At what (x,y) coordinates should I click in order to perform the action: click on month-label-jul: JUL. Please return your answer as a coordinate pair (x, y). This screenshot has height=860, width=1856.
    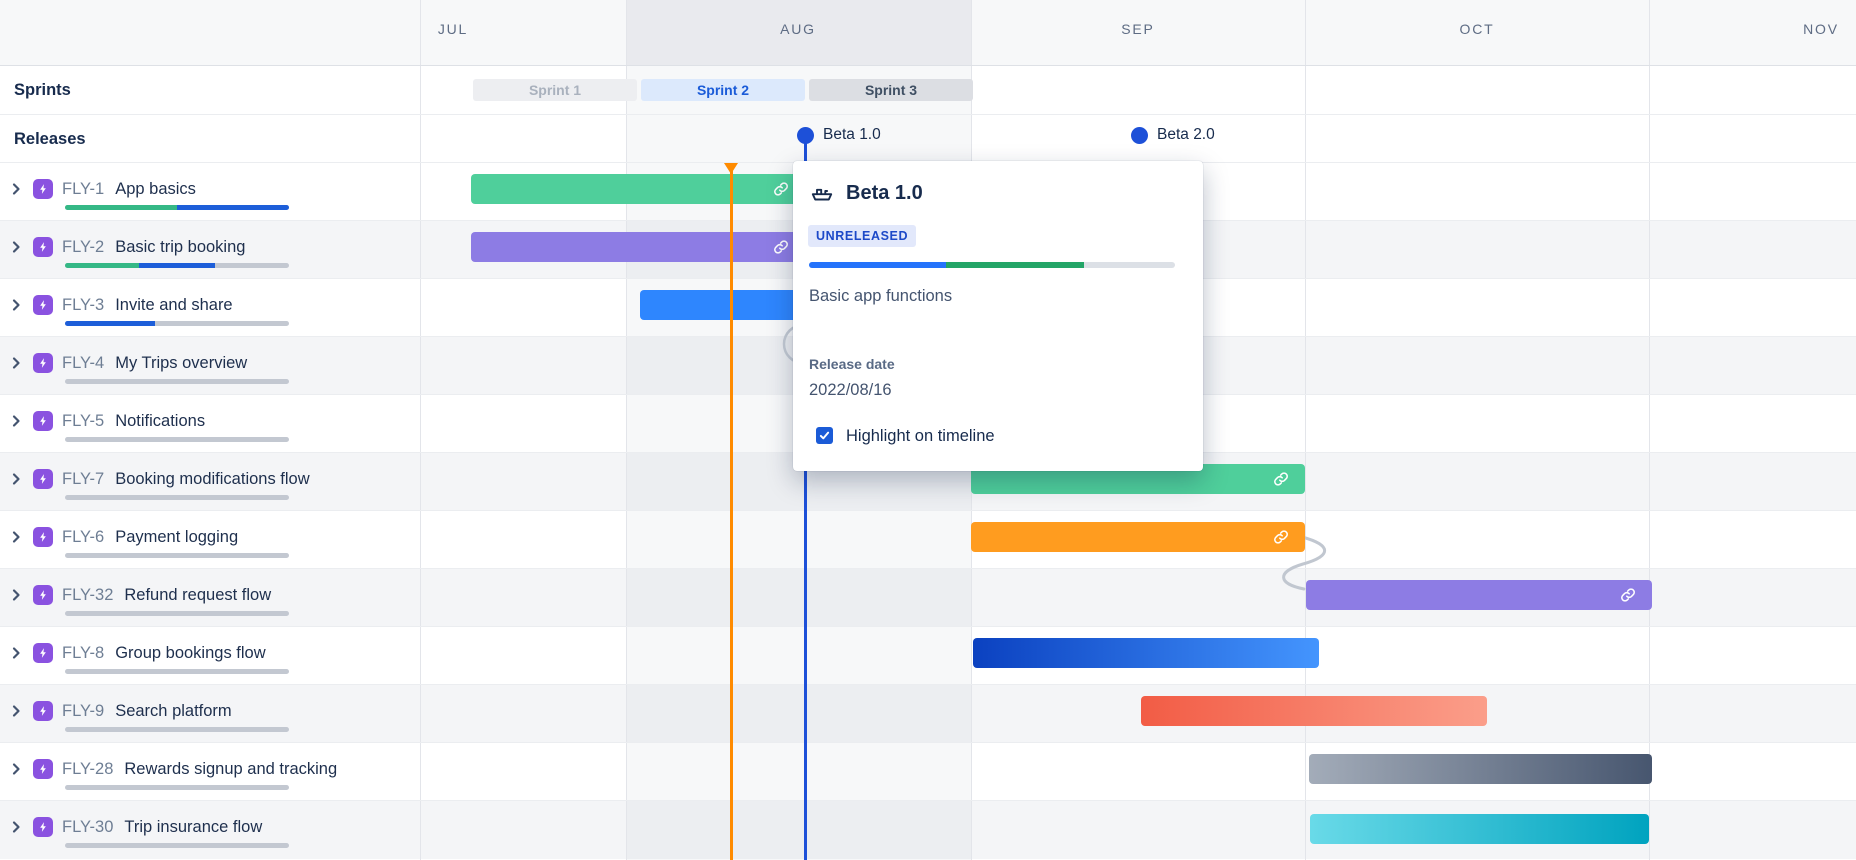
    Looking at the image, I should click on (453, 29).